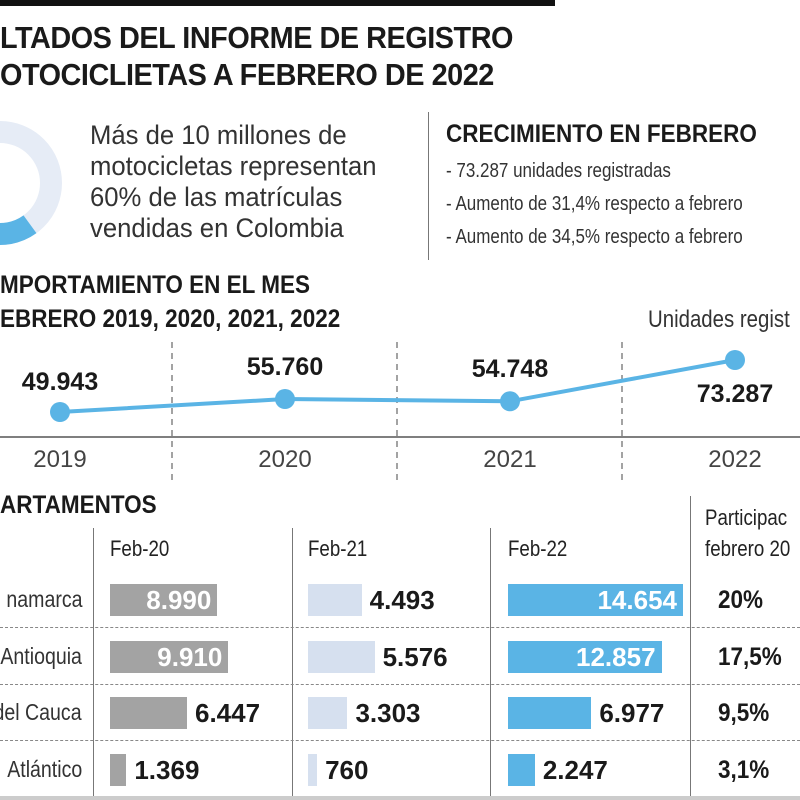 The height and width of the screenshot is (800, 800). Describe the element at coordinates (41, 655) in the screenshot. I see `row-label: Antioquia` at that location.